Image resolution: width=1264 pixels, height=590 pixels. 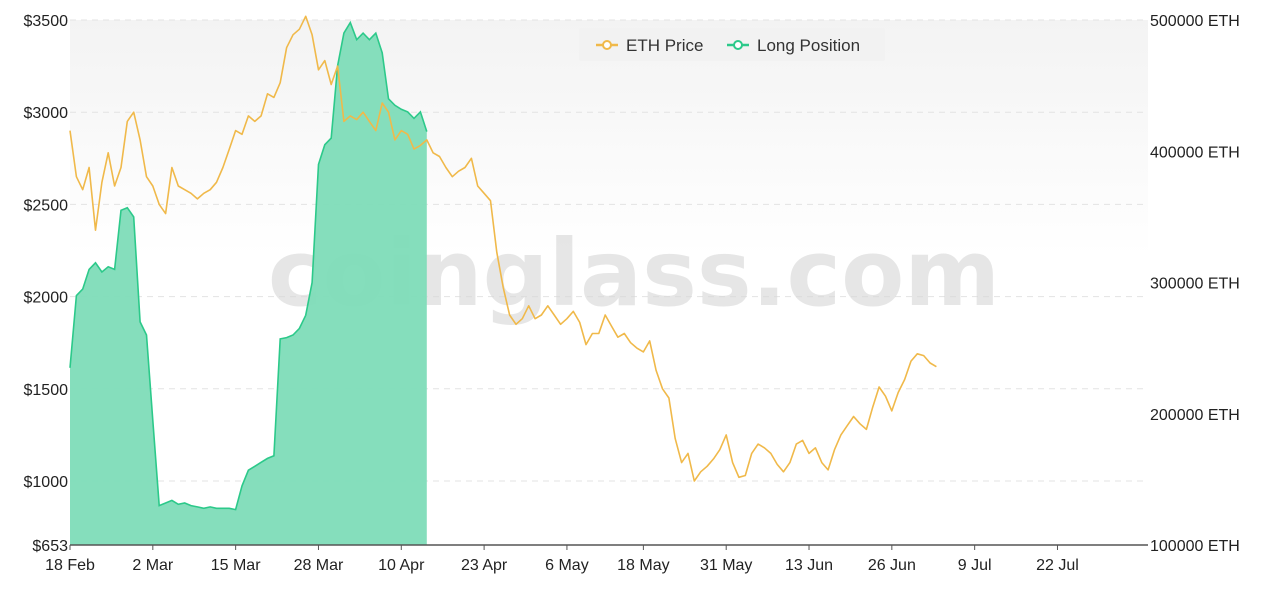 What do you see at coordinates (153, 565) in the screenshot?
I see `x-tick-label: 2 Mar` at bounding box center [153, 565].